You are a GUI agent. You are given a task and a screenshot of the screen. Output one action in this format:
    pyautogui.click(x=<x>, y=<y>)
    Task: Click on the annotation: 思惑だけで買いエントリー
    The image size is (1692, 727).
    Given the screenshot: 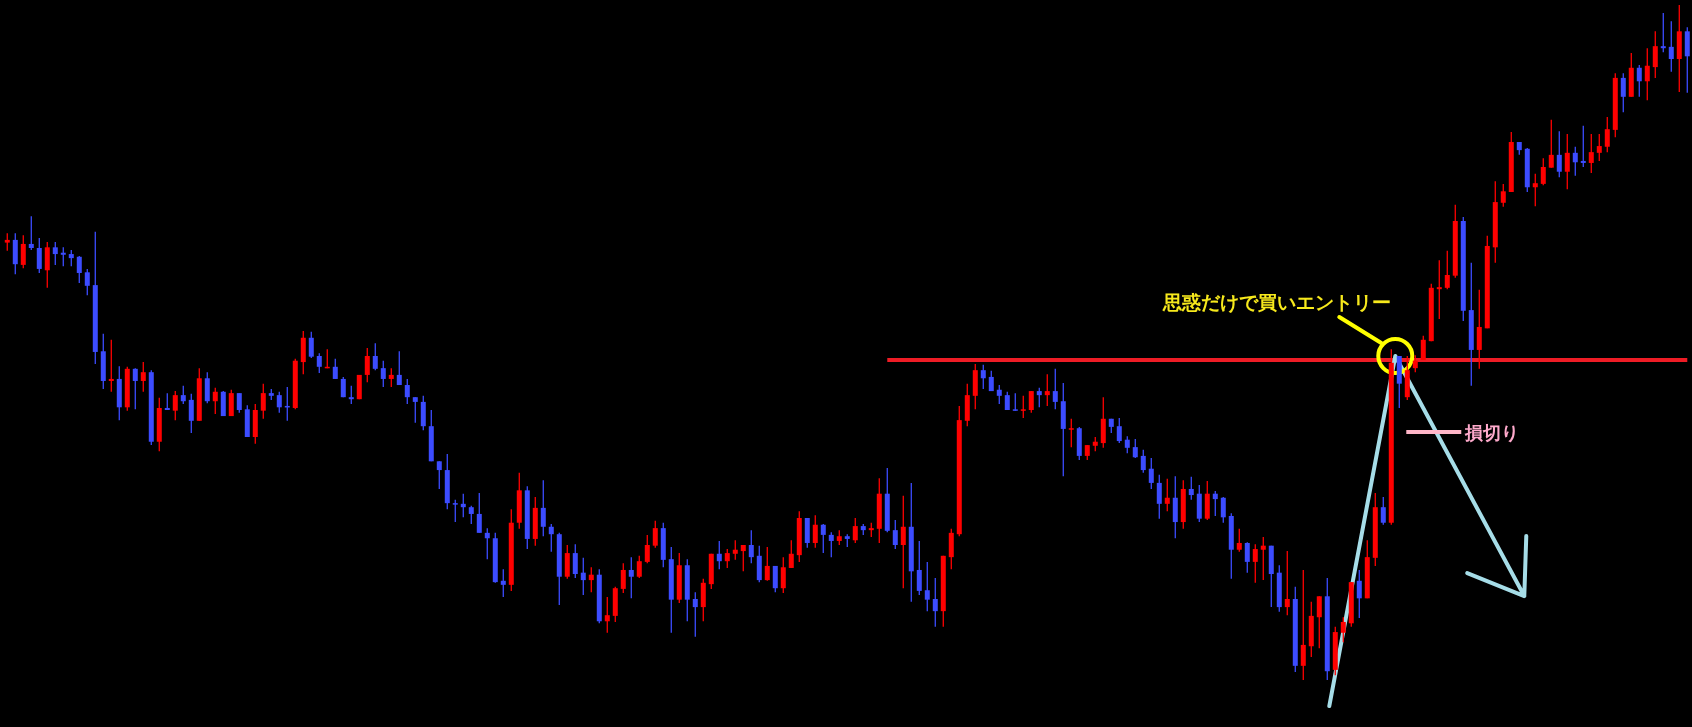 What is the action you would take?
    pyautogui.click(x=1277, y=302)
    